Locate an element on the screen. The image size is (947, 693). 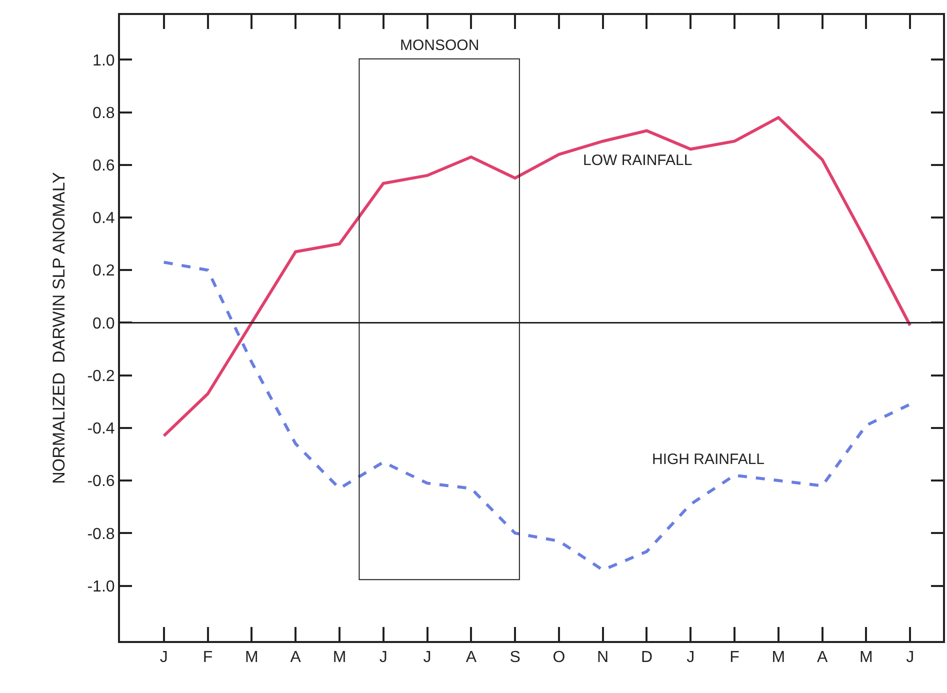
y-tick-label: -0.8 is located at coordinates (101, 534).